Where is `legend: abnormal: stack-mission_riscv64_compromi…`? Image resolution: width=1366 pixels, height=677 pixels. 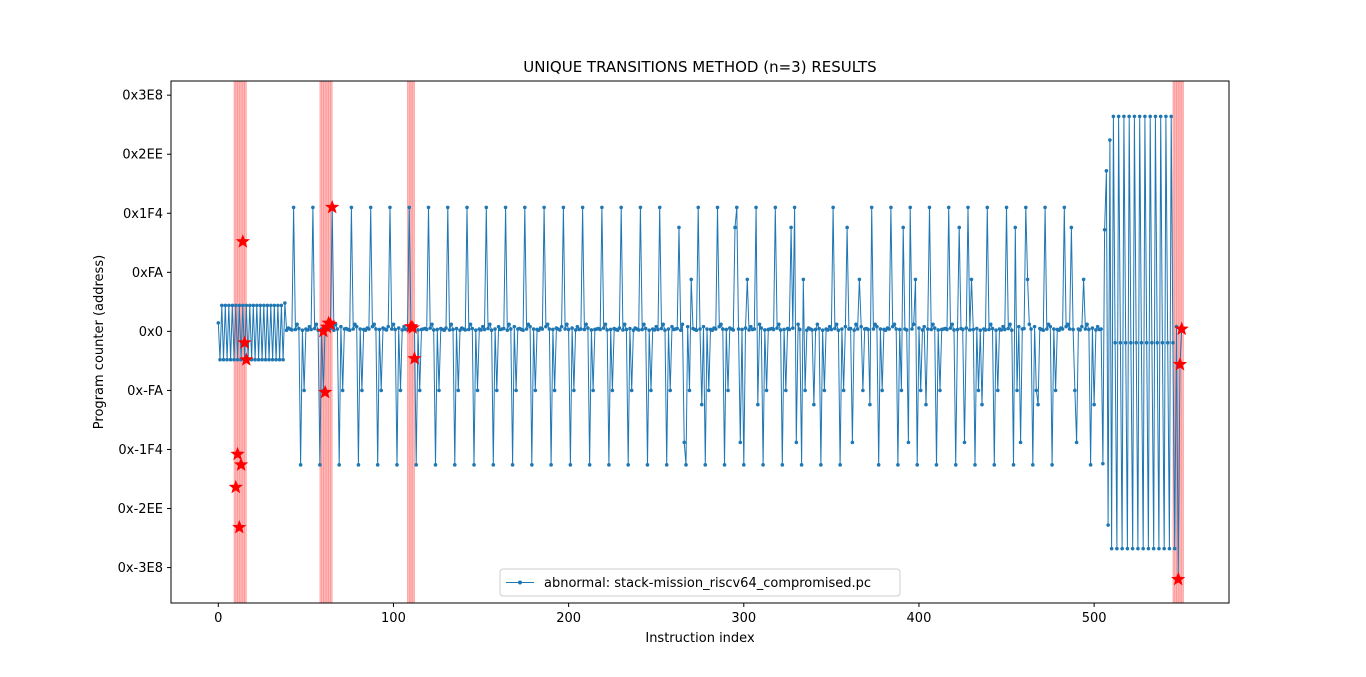
legend: abnormal: stack-mission_riscv64_compromi… is located at coordinates (700, 582).